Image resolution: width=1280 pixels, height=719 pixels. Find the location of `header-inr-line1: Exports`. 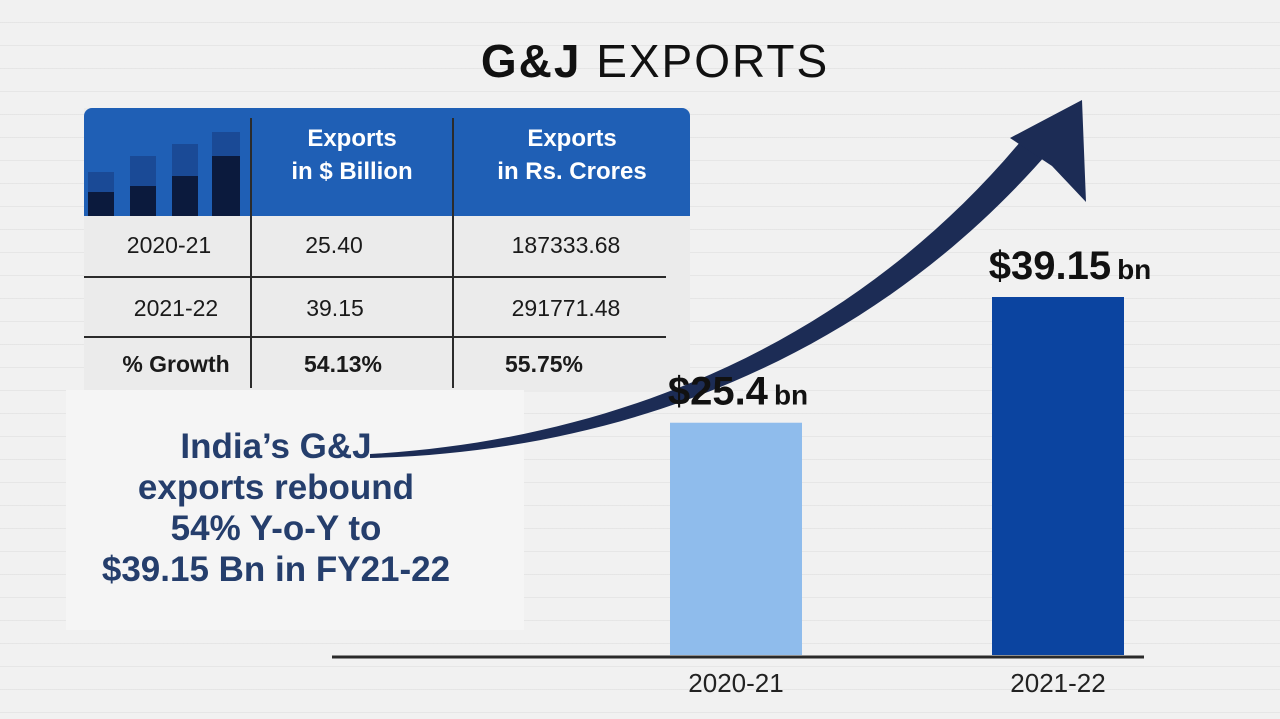

header-inr-line1: Exports is located at coordinates (572, 138).